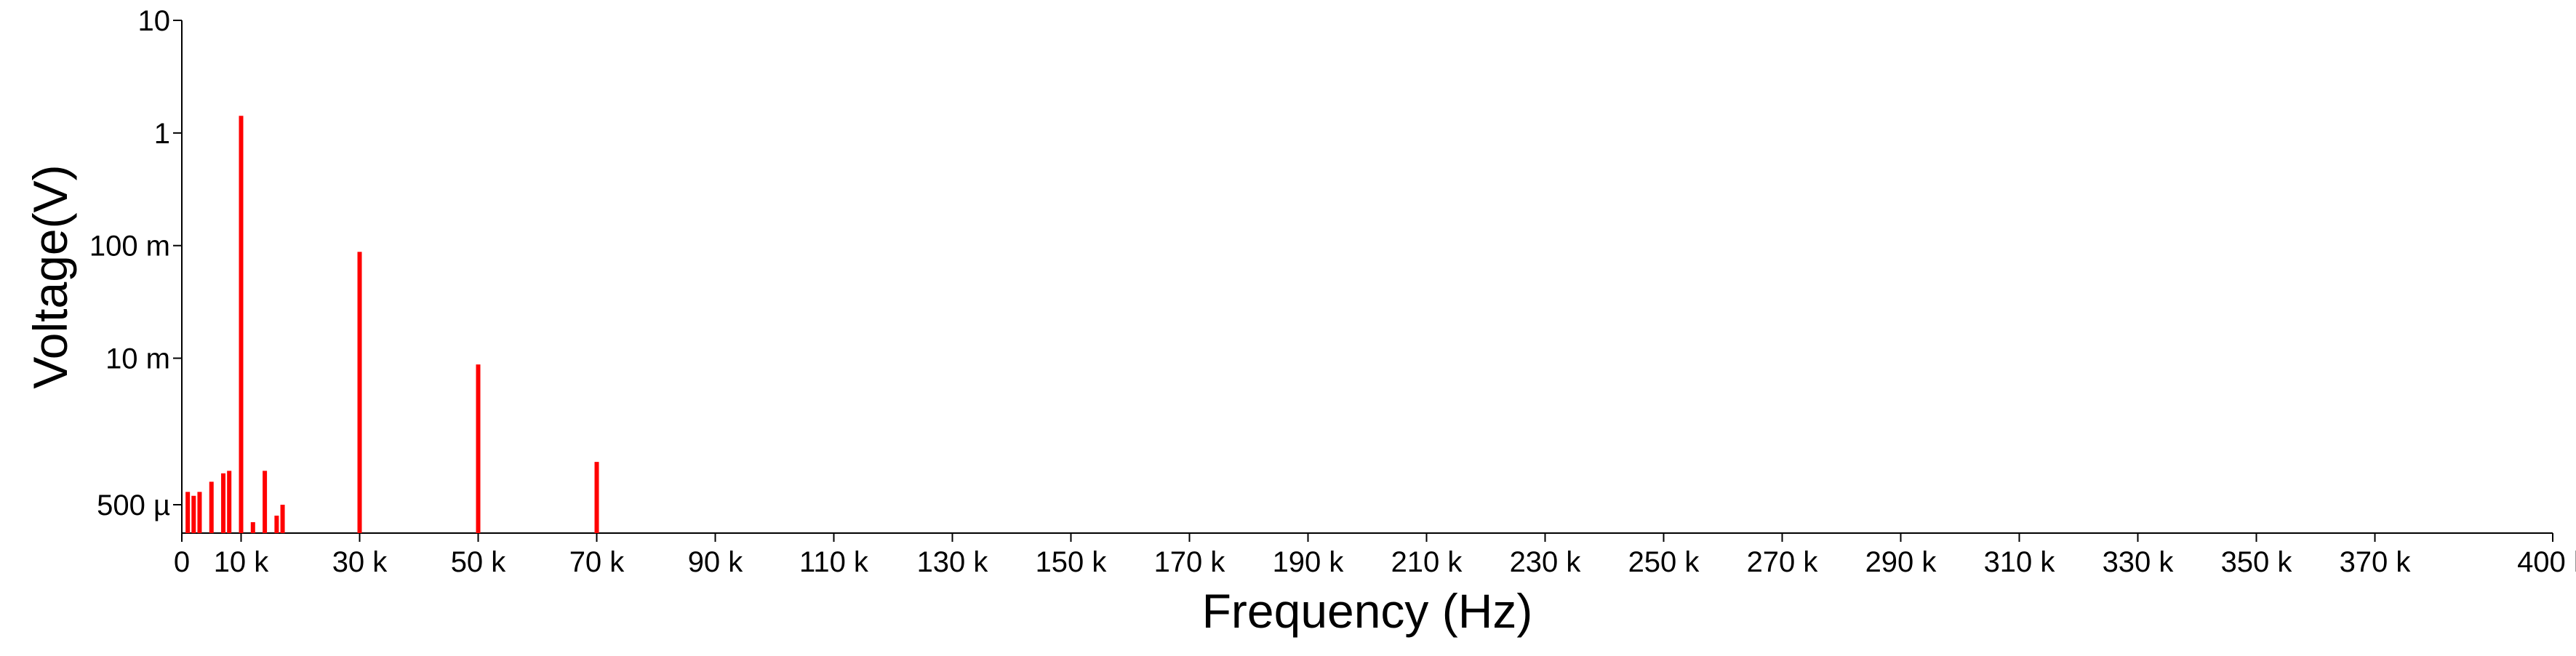  Describe the element at coordinates (1901, 562) in the screenshot. I see `x-tick-label: 290 k` at that location.